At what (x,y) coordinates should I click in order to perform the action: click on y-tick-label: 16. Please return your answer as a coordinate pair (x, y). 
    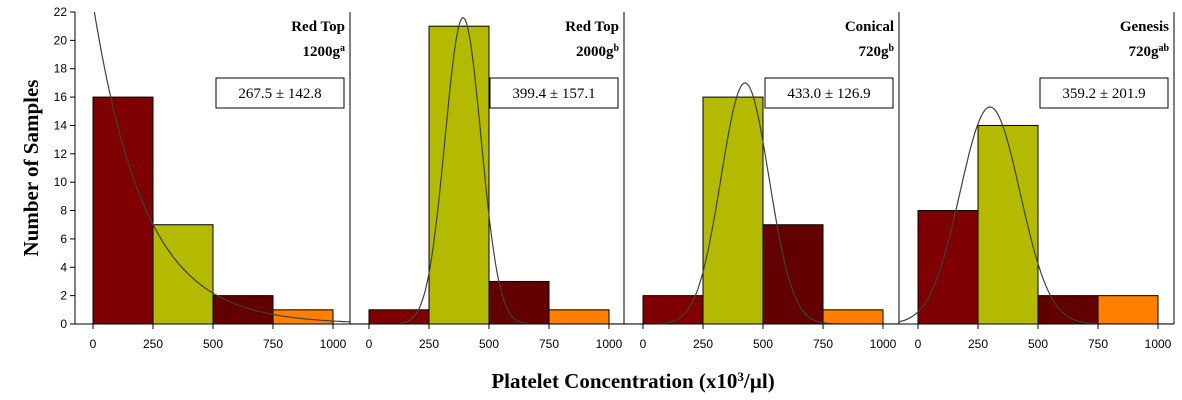
    Looking at the image, I should click on (61, 97).